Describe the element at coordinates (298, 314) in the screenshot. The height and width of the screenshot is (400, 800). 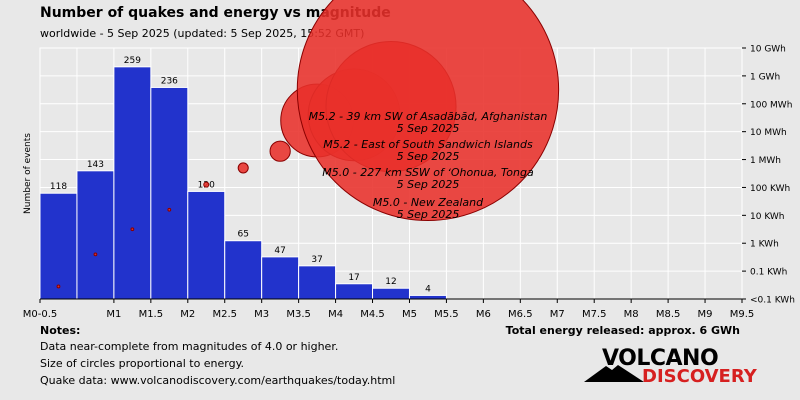
I see `x-tick-label: M3.5` at that location.